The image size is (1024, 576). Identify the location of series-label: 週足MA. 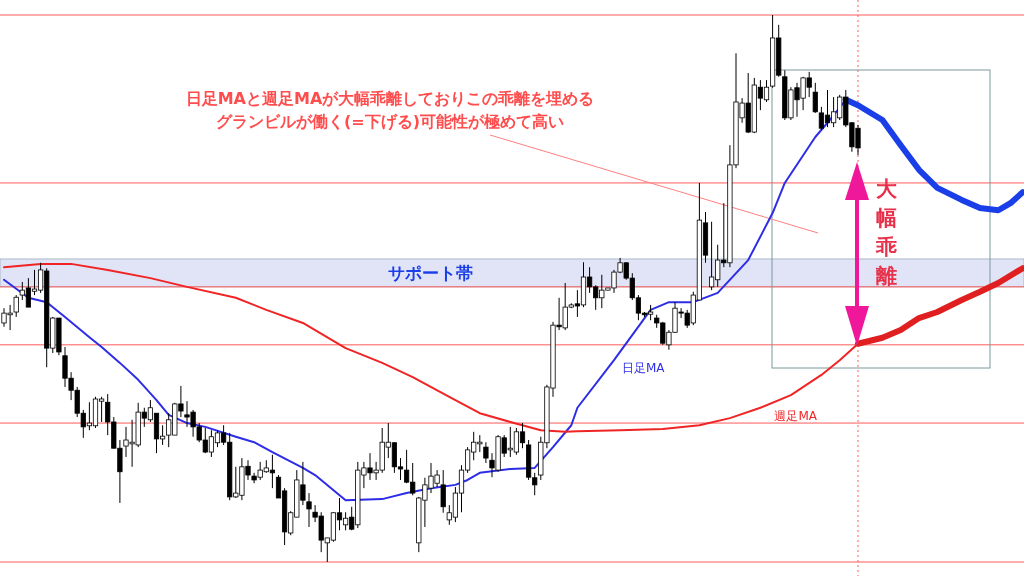
(796, 415).